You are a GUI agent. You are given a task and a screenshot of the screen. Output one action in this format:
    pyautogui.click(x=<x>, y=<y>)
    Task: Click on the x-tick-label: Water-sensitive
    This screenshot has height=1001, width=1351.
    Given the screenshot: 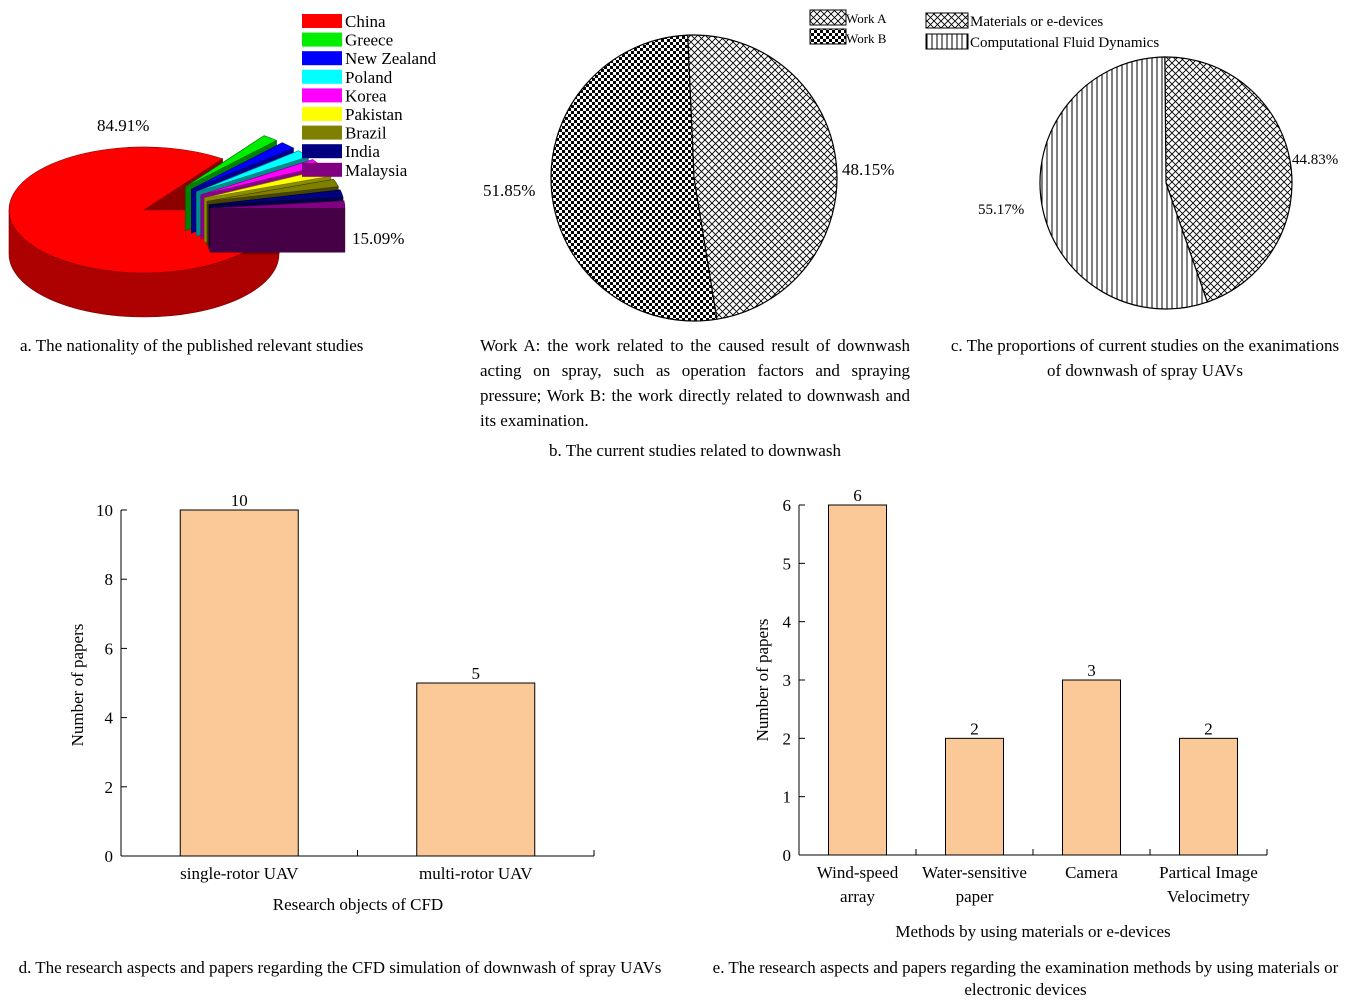 What is the action you would take?
    pyautogui.click(x=974, y=872)
    